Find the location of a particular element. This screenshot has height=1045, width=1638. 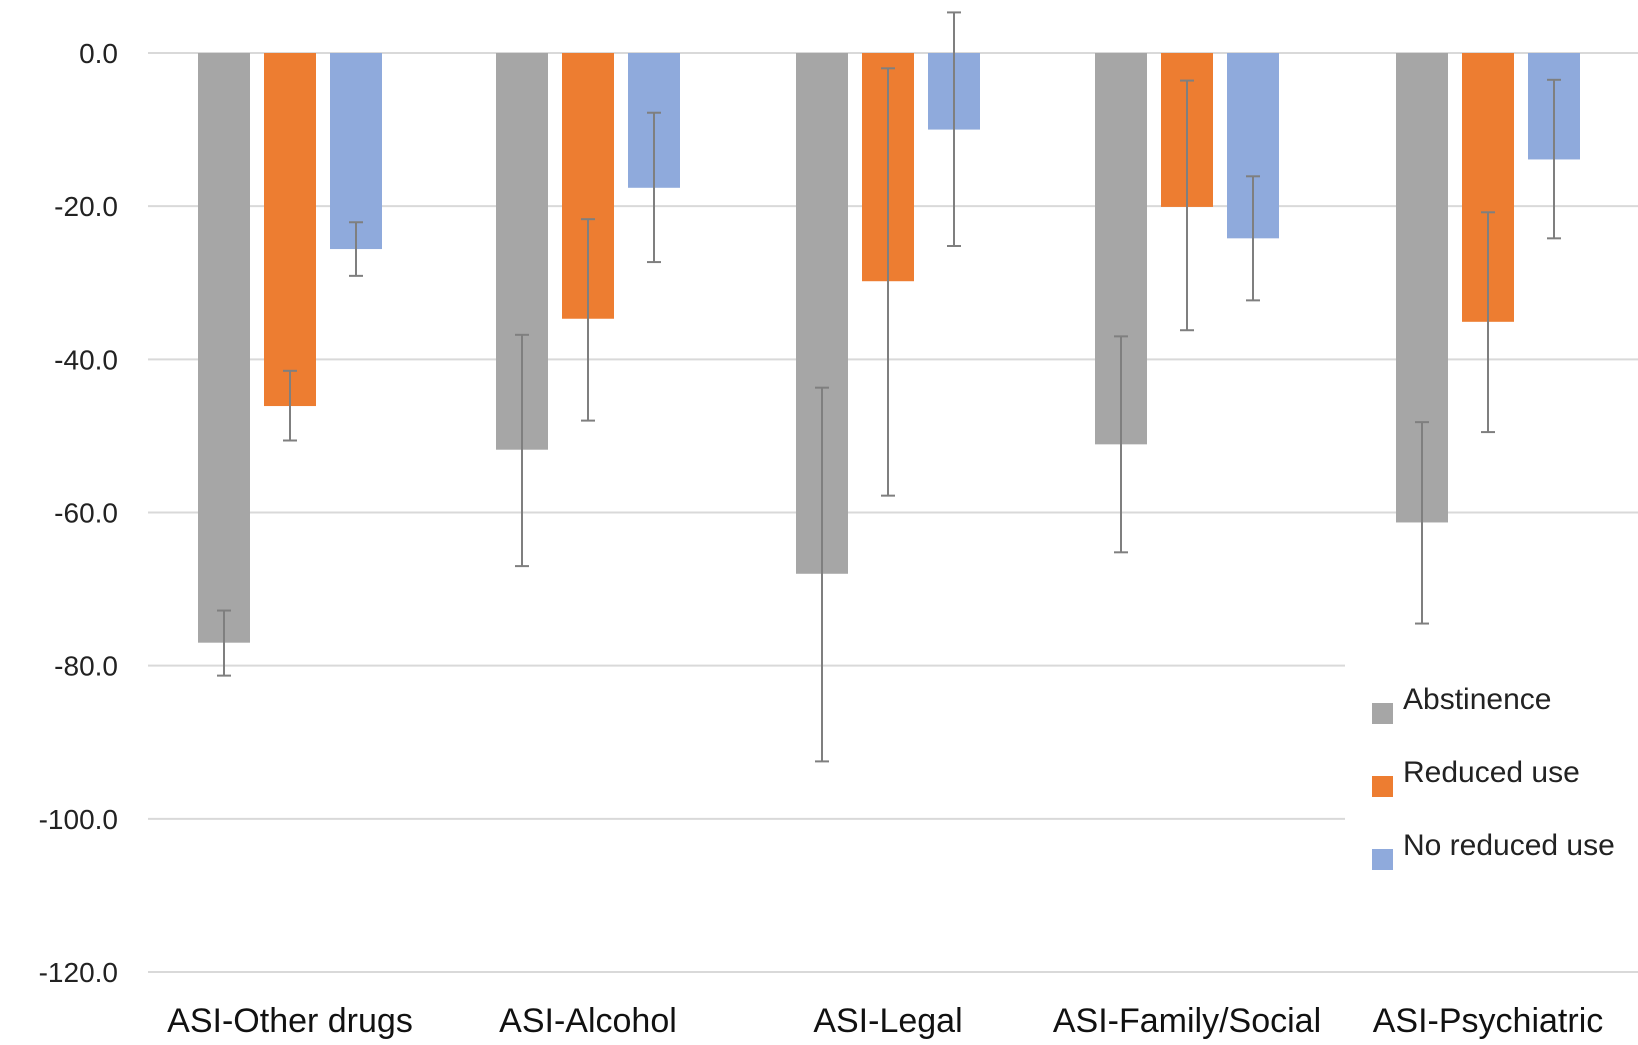

y-tick-label: -120.0 is located at coordinates (78, 972).